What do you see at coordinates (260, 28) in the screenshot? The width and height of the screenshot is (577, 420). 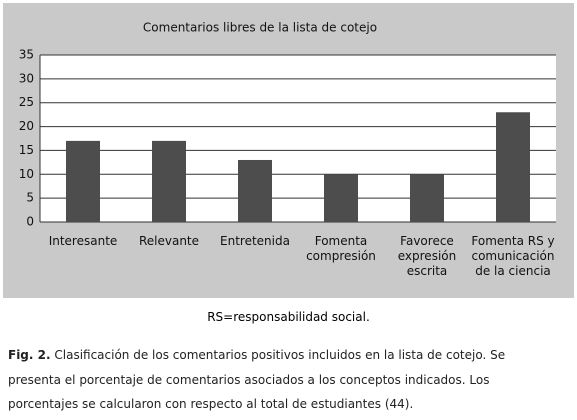 I see `chart-title: Comentarios libres de la lista de cotejo` at bounding box center [260, 28].